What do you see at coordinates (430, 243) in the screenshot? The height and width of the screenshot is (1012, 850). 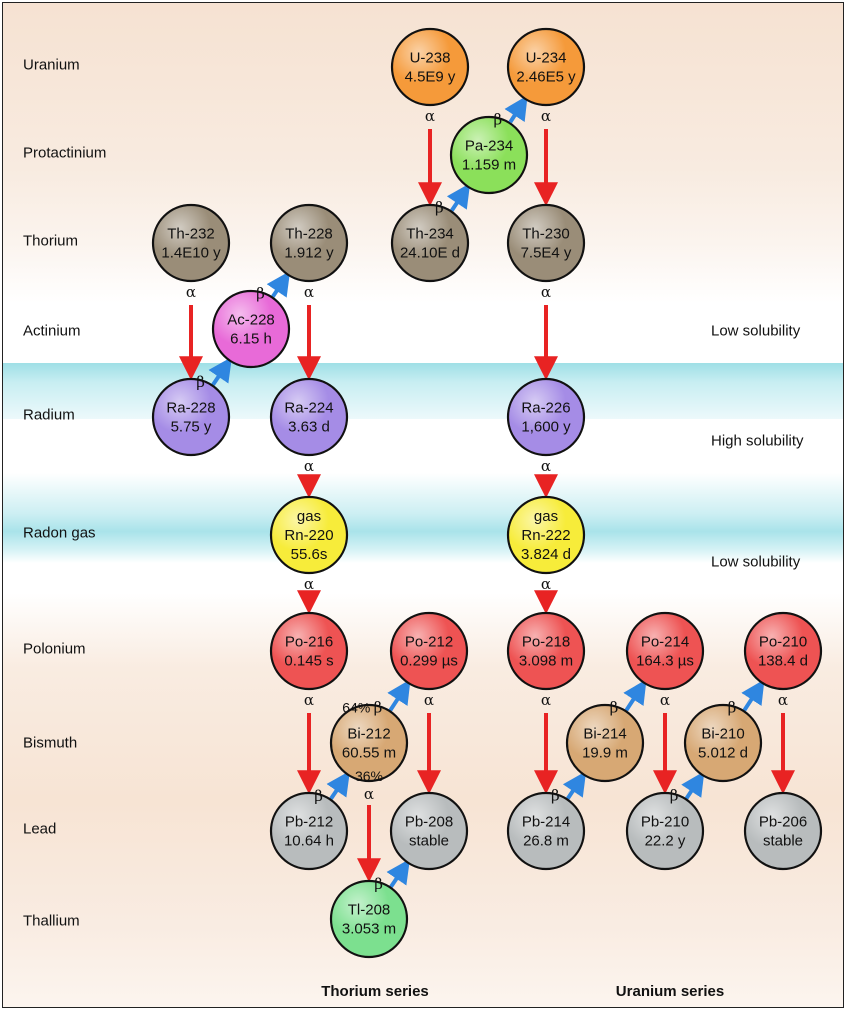 I see `nuclide-th-234: Th-234 24.10E d` at bounding box center [430, 243].